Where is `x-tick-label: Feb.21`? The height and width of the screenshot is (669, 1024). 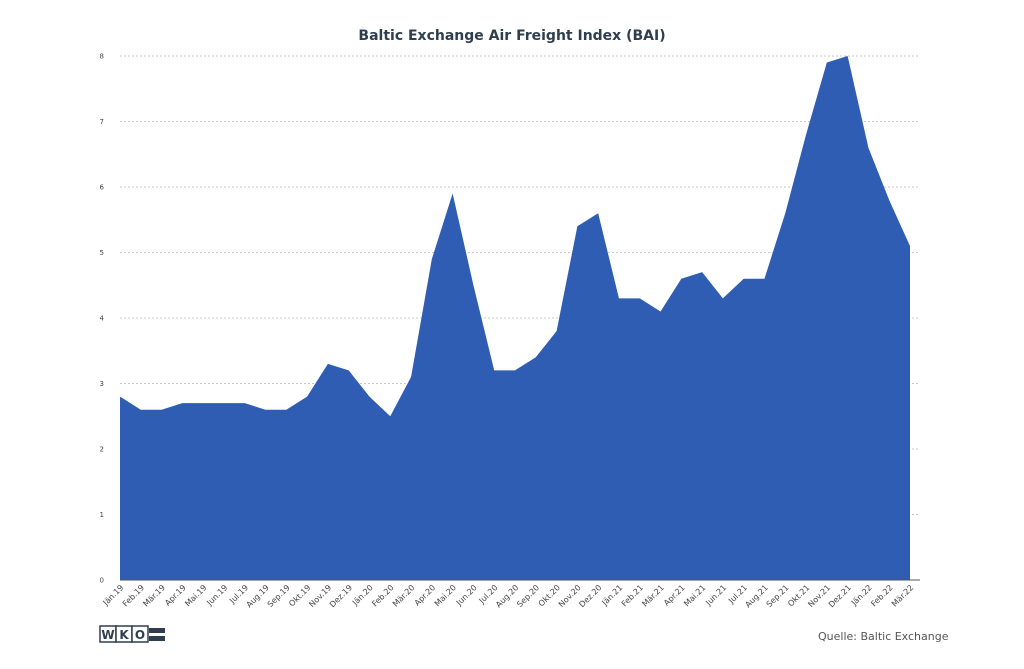 x-tick-label: Feb.21 is located at coordinates (632, 595).